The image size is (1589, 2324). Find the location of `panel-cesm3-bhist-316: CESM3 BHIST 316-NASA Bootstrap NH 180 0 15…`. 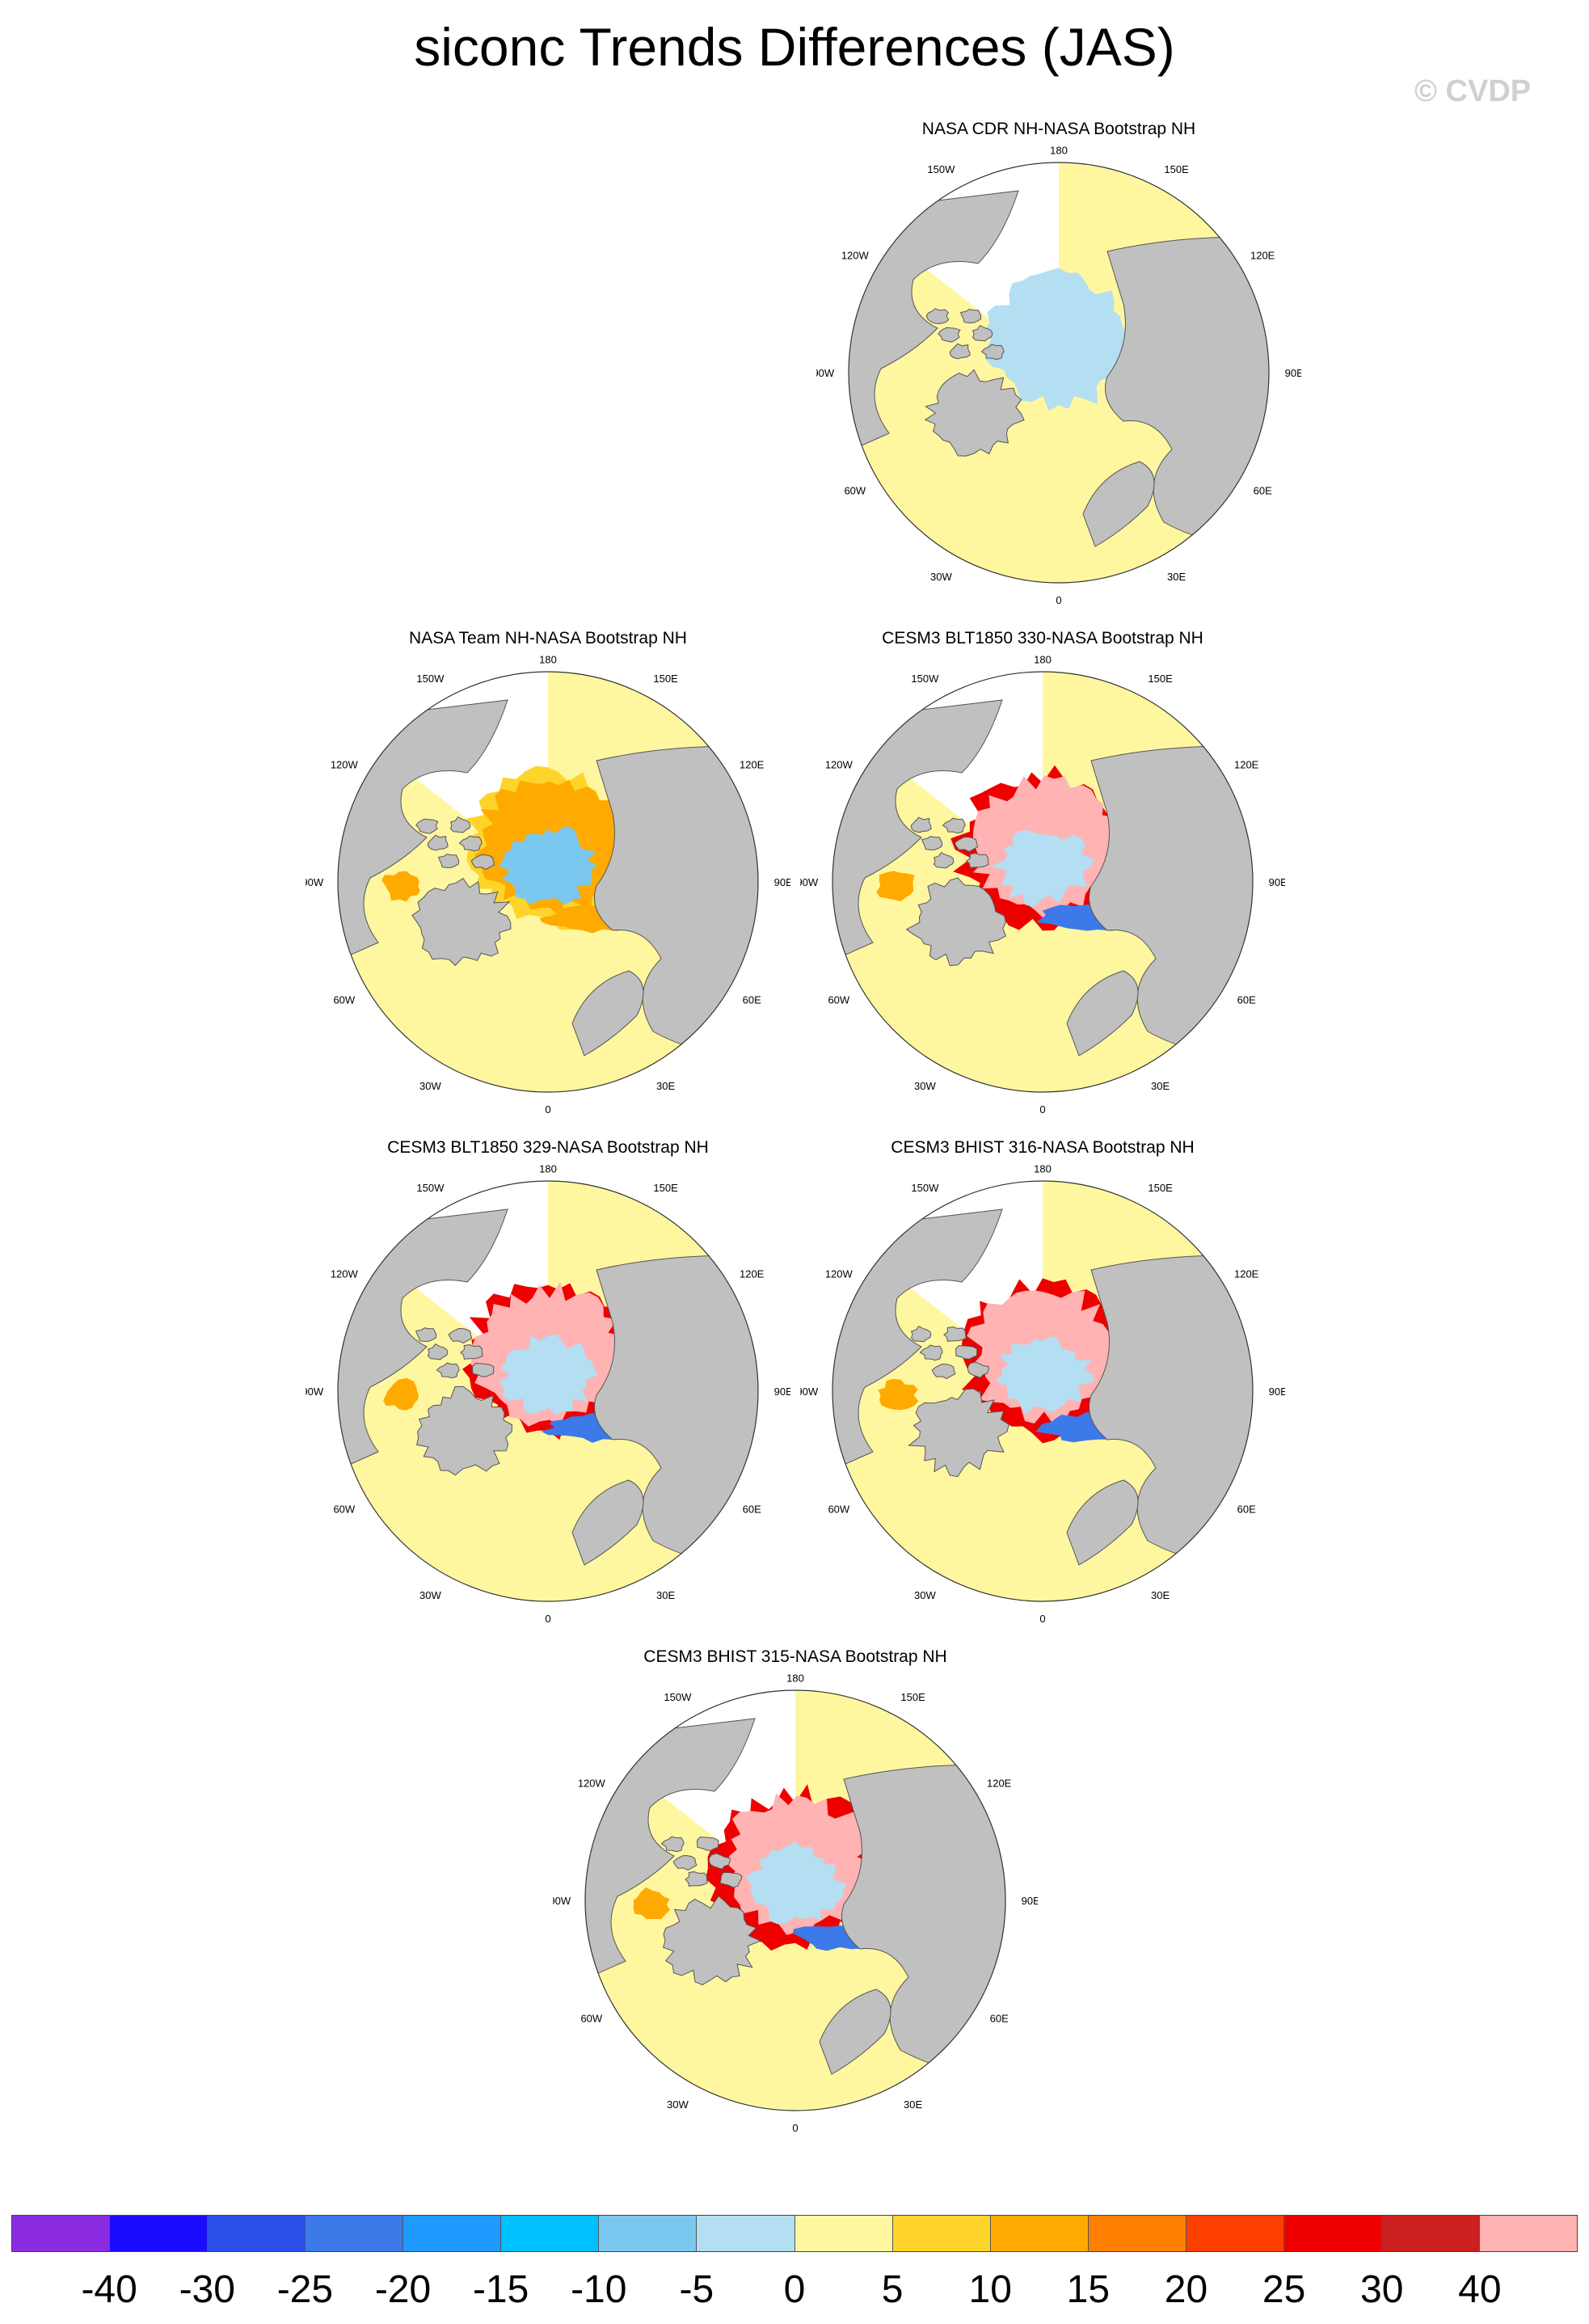

panel-cesm3-bhist-316: CESM3 BHIST 316-NASA Bootstrap NH 180 0 15… is located at coordinates (1042, 1382).